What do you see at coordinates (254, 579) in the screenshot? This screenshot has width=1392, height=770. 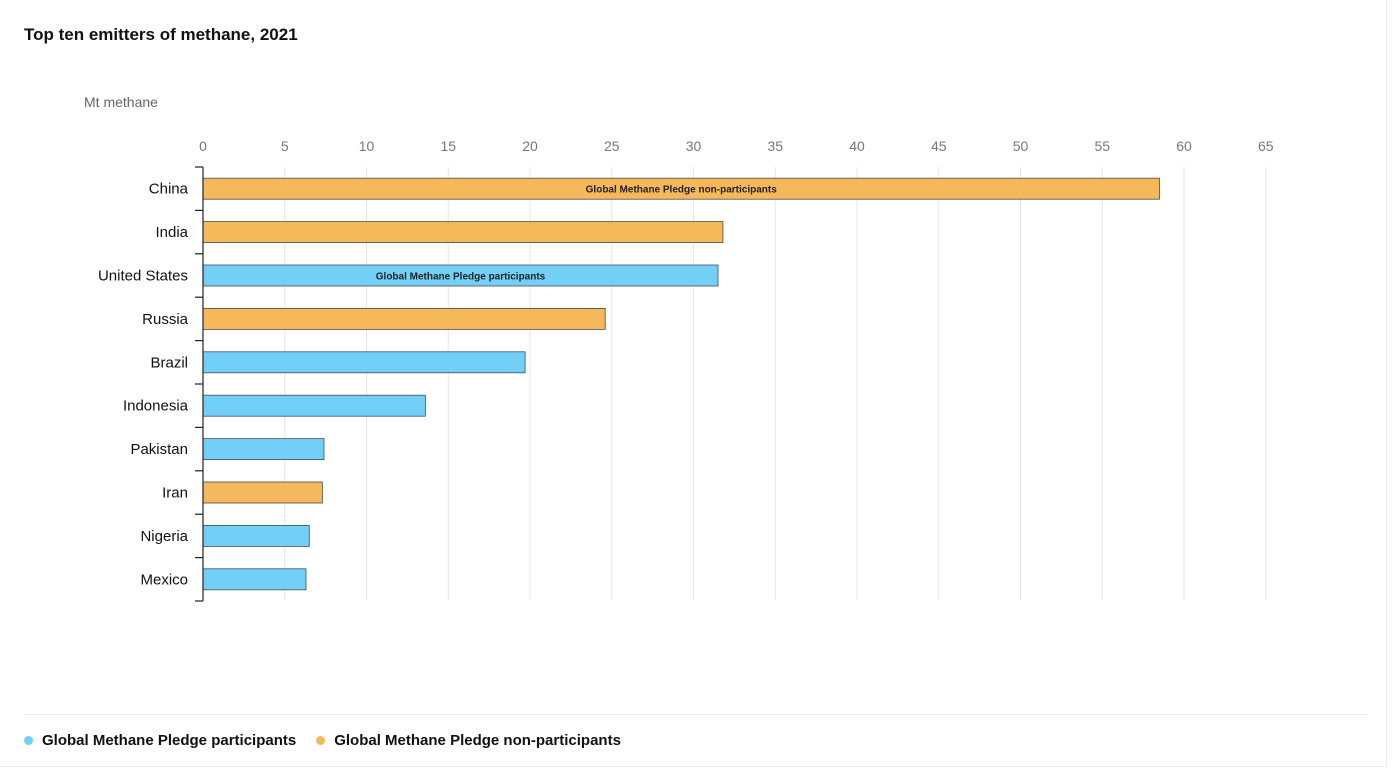 I see `bar-mexico` at bounding box center [254, 579].